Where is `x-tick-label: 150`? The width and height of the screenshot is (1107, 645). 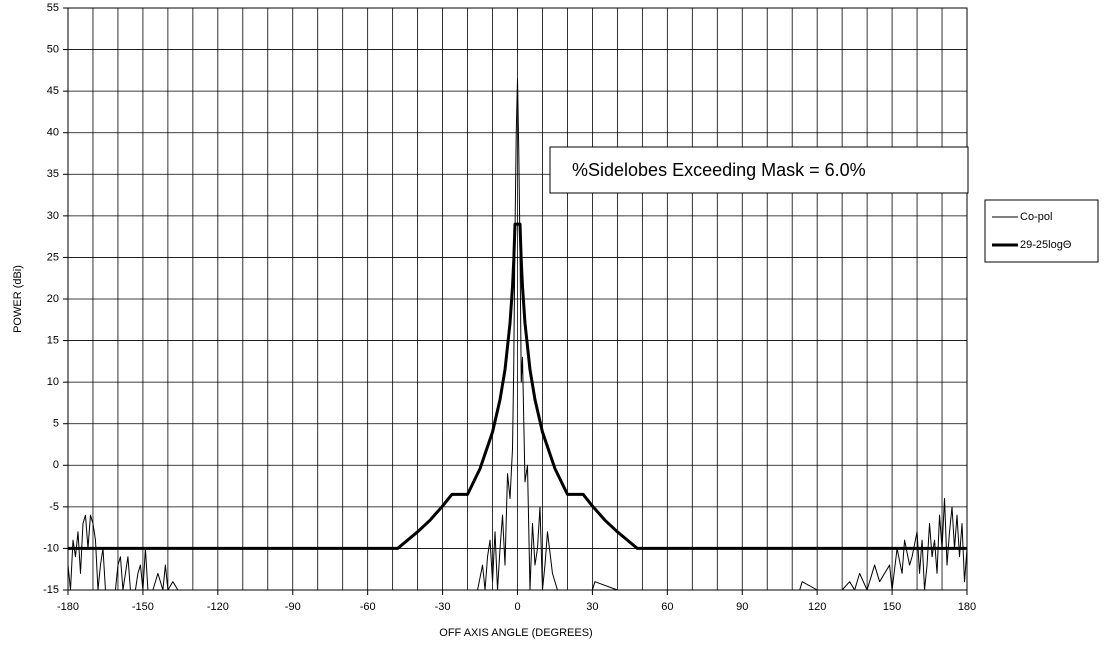 x-tick-label: 150 is located at coordinates (892, 607).